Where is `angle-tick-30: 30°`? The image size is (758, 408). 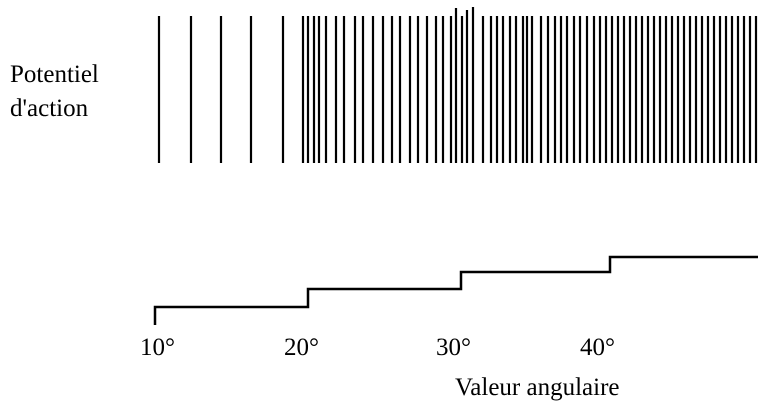
angle-tick-30: 30° is located at coordinates (453, 347).